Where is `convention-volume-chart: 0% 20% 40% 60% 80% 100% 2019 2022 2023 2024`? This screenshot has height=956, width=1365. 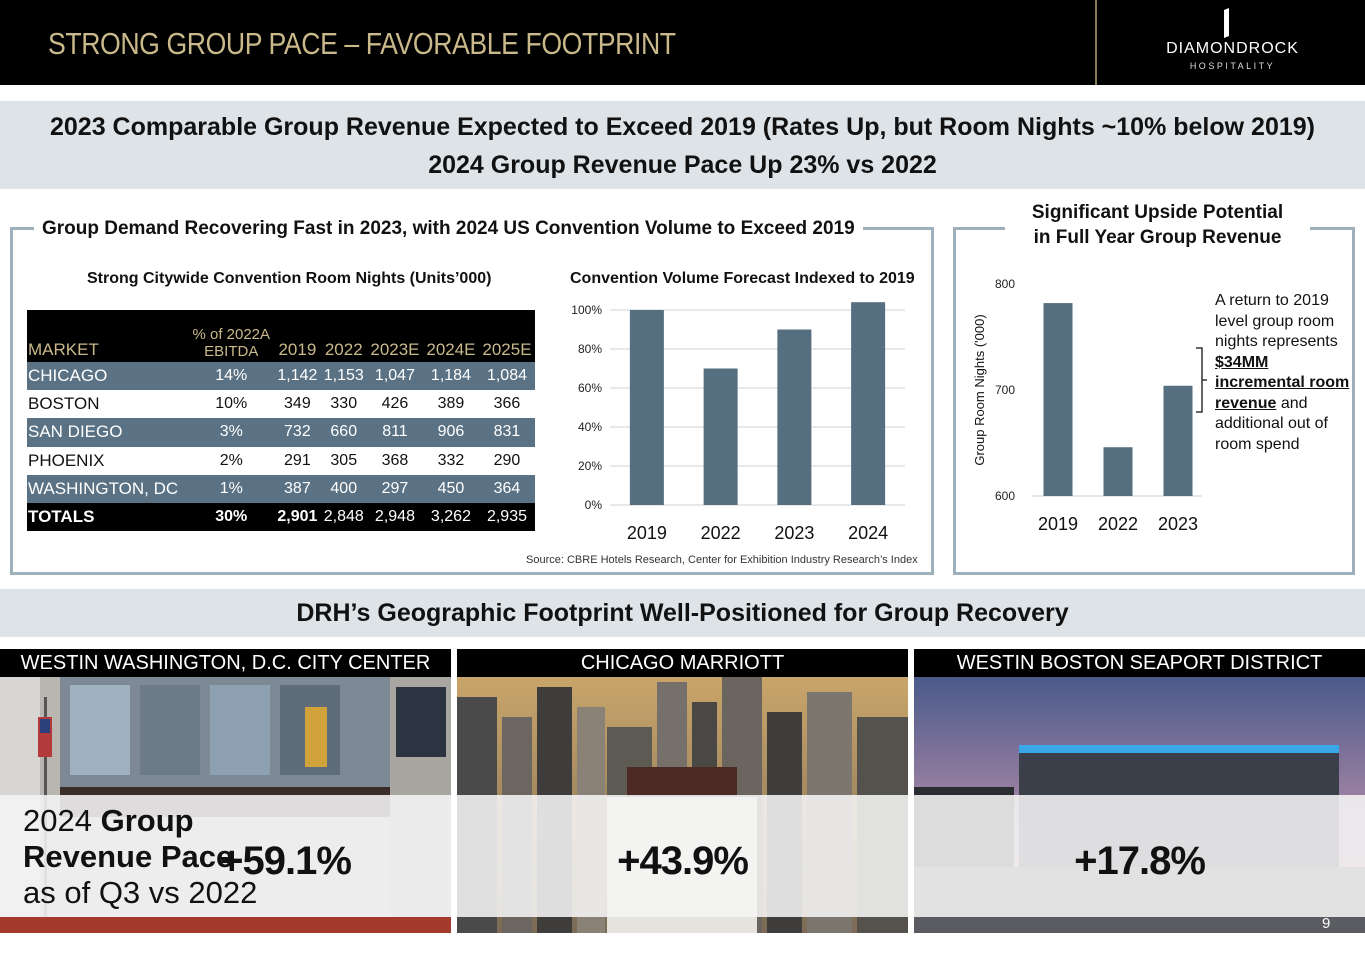
convention-volume-chart: 0% 20% 40% 60% 80% 100% 2019 2022 2023 2024 is located at coordinates (738, 422).